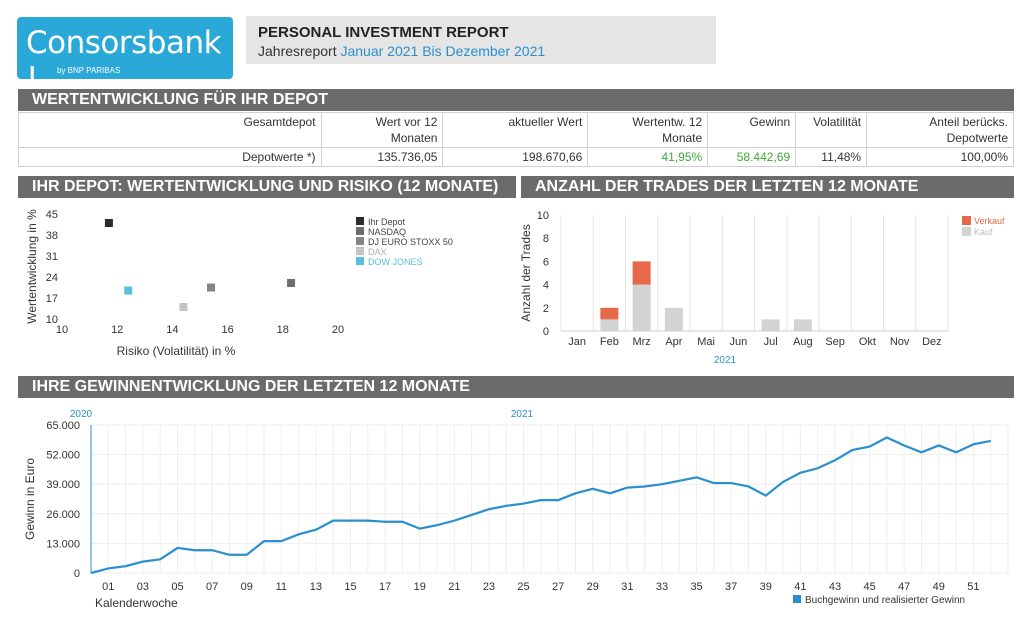 The height and width of the screenshot is (619, 1024). What do you see at coordinates (546, 262) in the screenshot?
I see `y-tick-label: 6` at bounding box center [546, 262].